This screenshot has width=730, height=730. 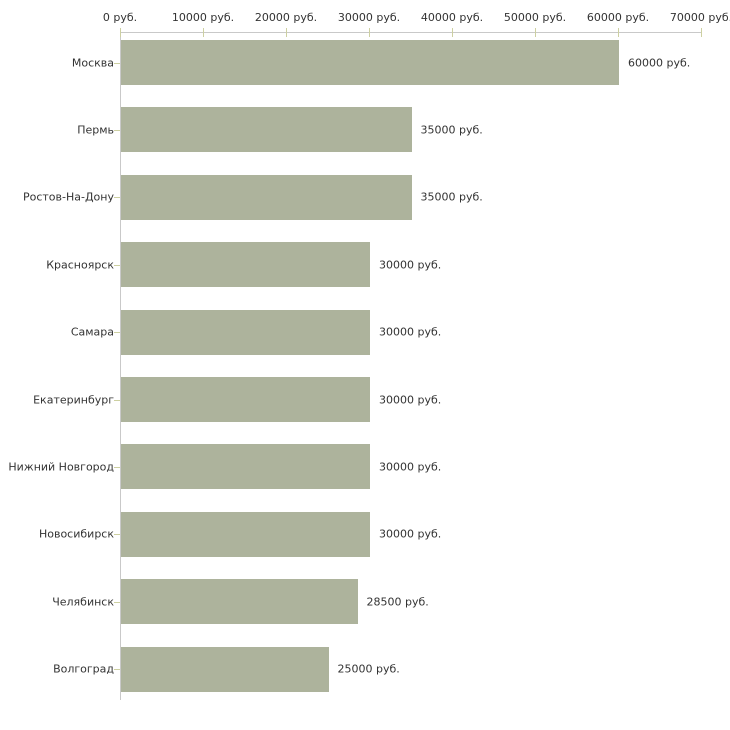 What do you see at coordinates (535, 17) in the screenshot?
I see `x-tick-label: 50000 руб.` at bounding box center [535, 17].